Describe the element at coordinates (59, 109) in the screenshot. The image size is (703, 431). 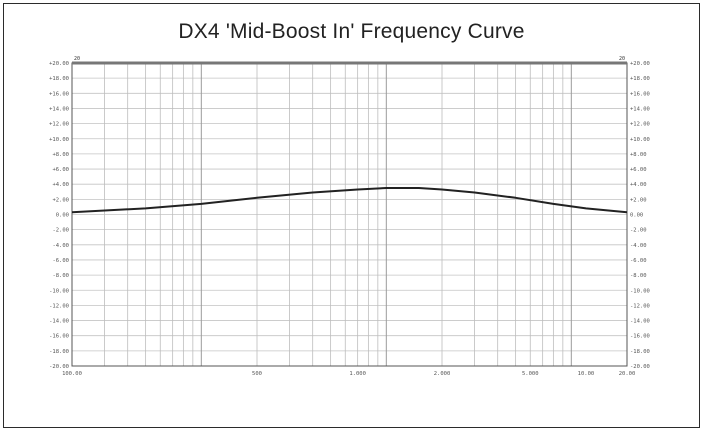
I see `y-tick-label-left: +14.00` at that location.